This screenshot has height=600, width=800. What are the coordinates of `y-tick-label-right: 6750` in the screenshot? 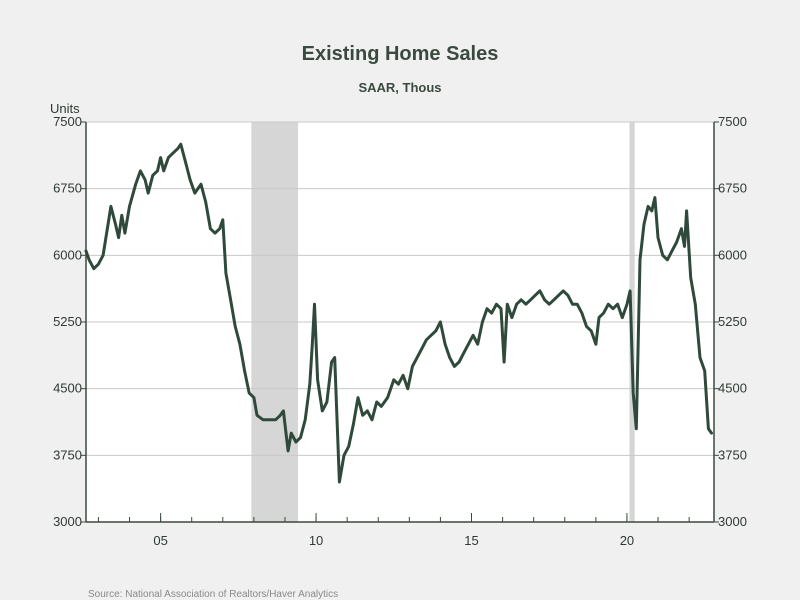 It's located at (732, 188).